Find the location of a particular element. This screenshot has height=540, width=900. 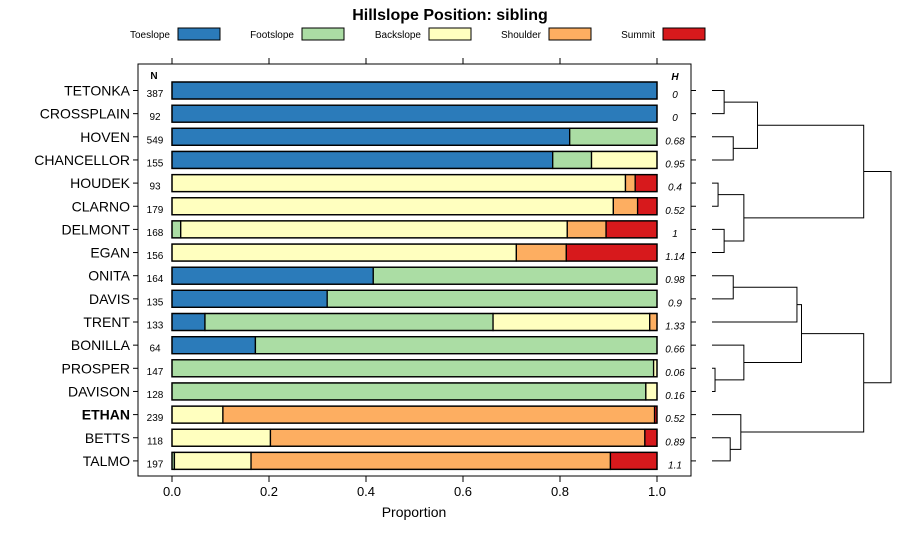

bar-segment-ethan-shoulder is located at coordinates (439, 414).